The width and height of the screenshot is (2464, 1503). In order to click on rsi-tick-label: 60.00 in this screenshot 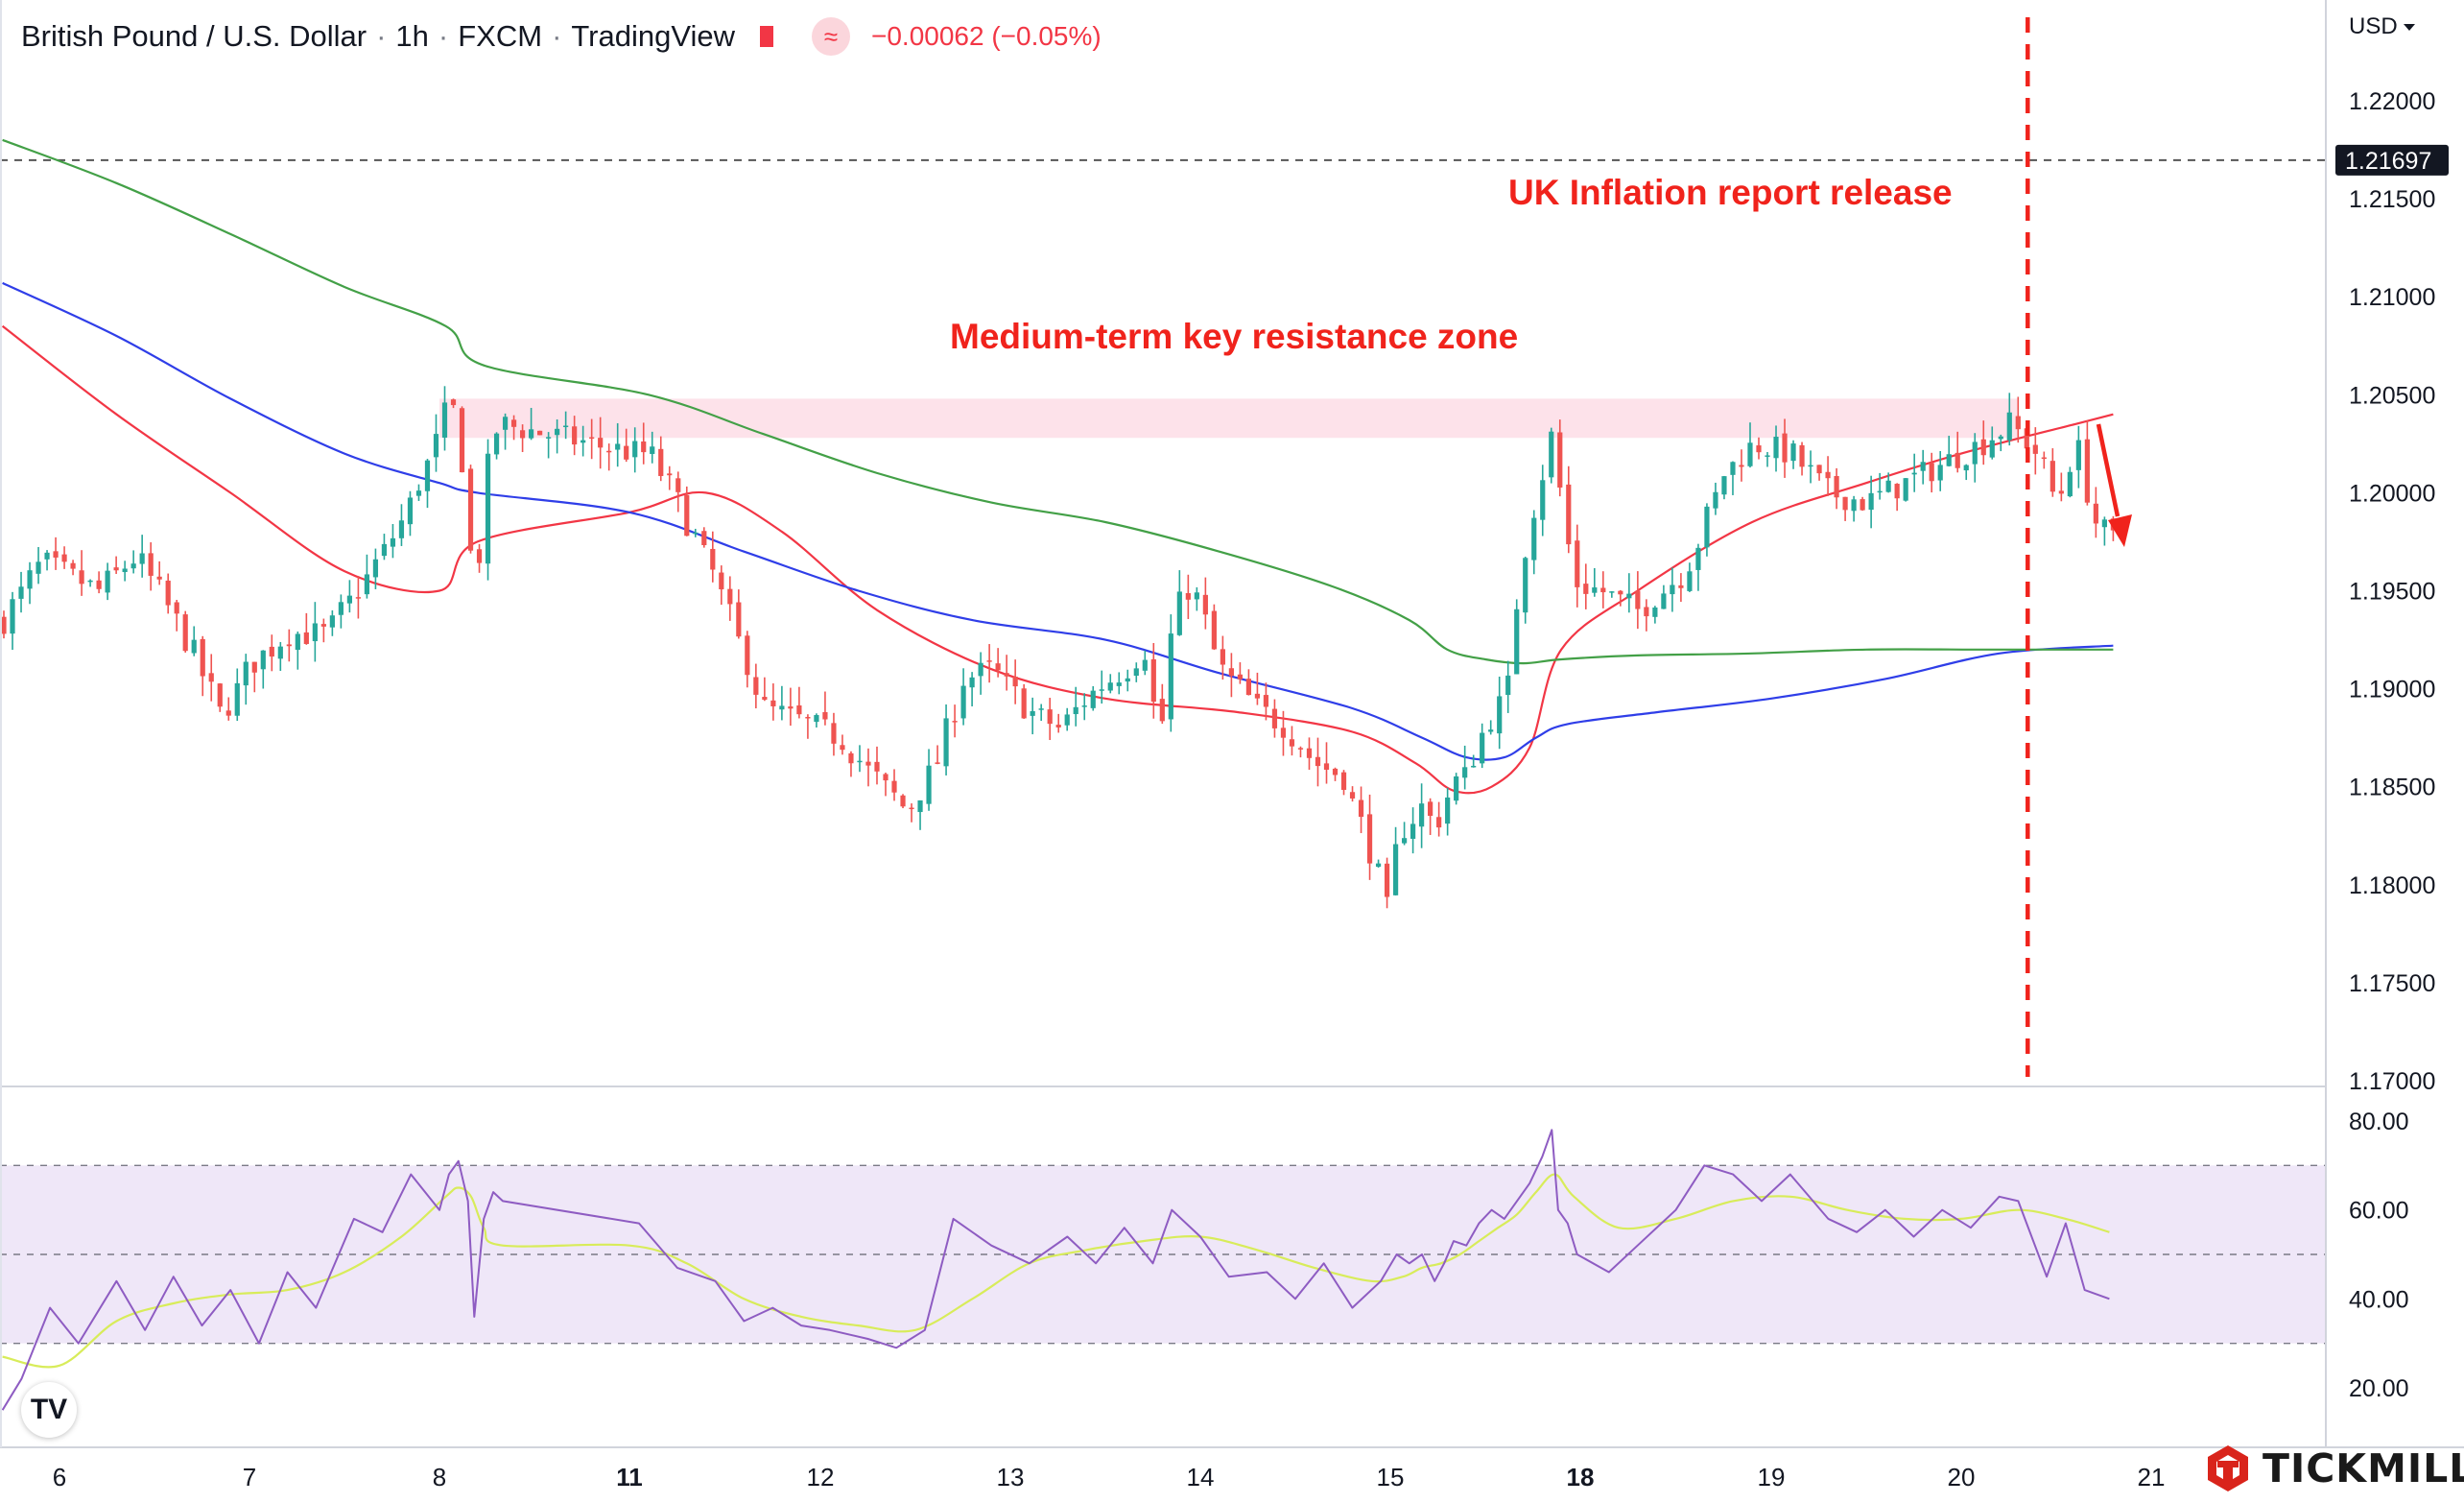, I will do `click(2379, 1211)`.